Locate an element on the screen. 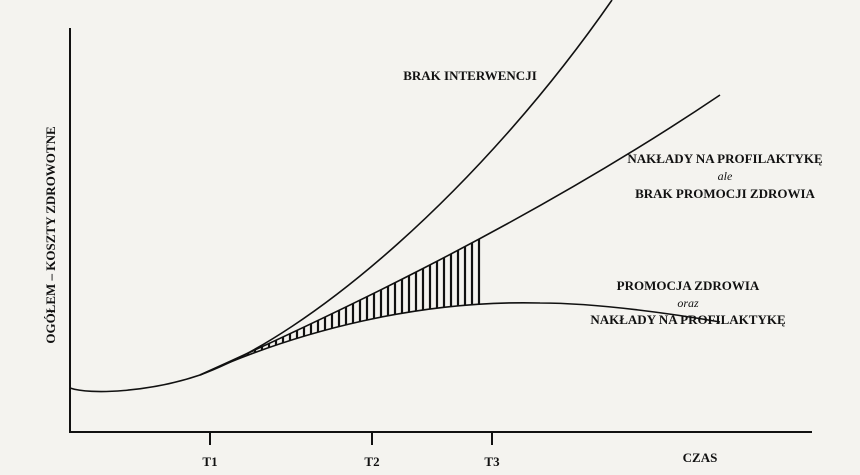  hatched-savings is located at coordinates (341, 306).